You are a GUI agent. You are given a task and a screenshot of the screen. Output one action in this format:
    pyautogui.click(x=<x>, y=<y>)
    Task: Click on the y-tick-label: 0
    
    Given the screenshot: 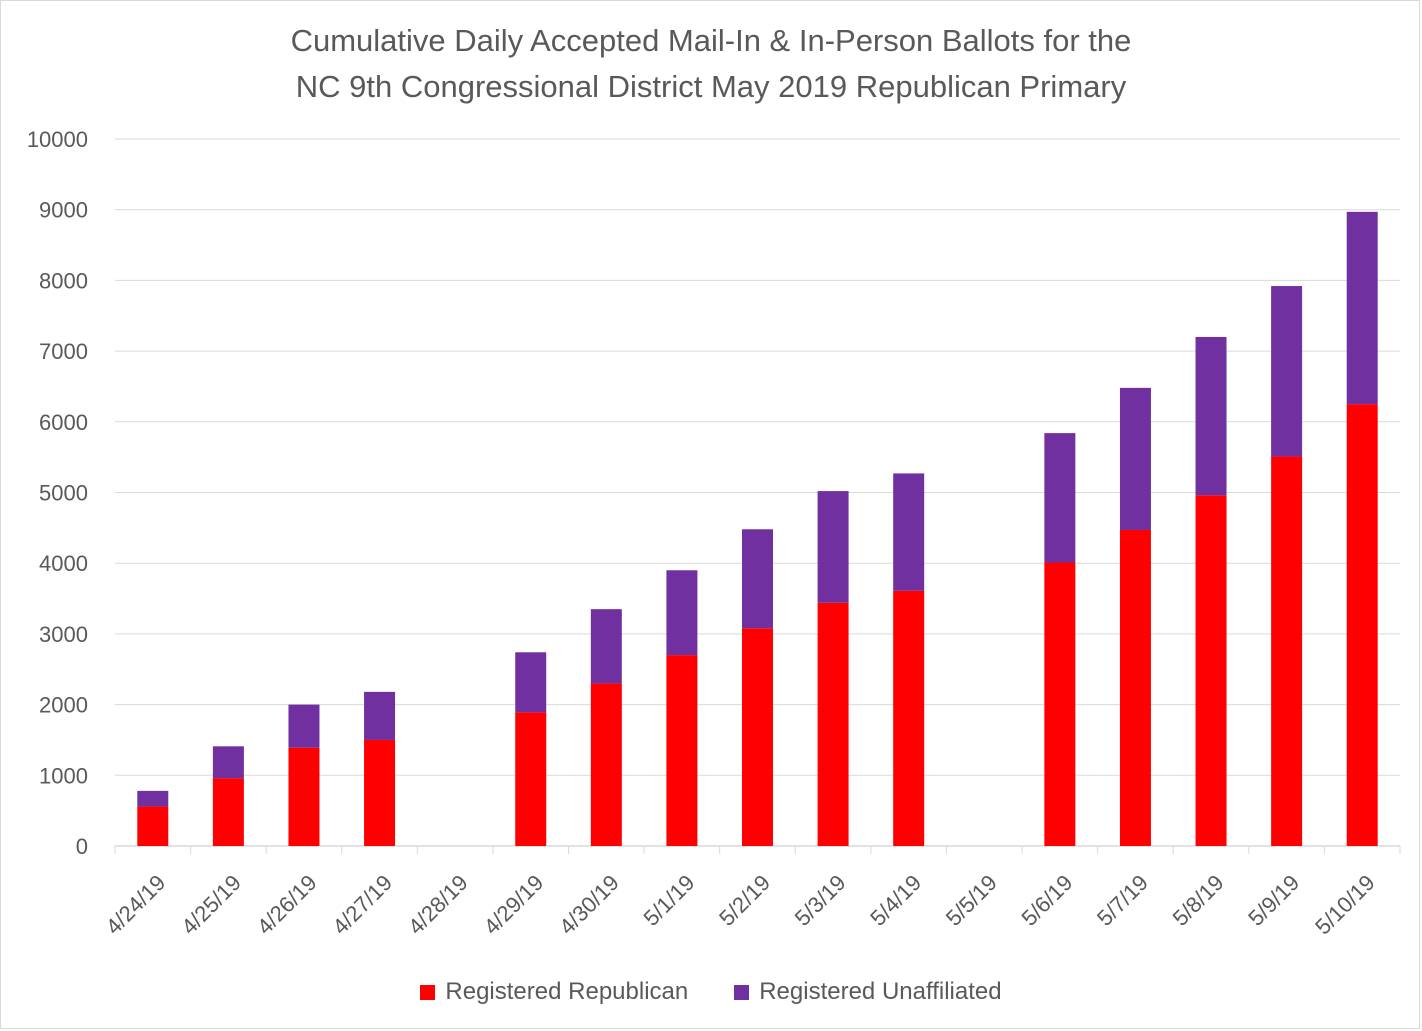 What is the action you would take?
    pyautogui.click(x=82, y=846)
    